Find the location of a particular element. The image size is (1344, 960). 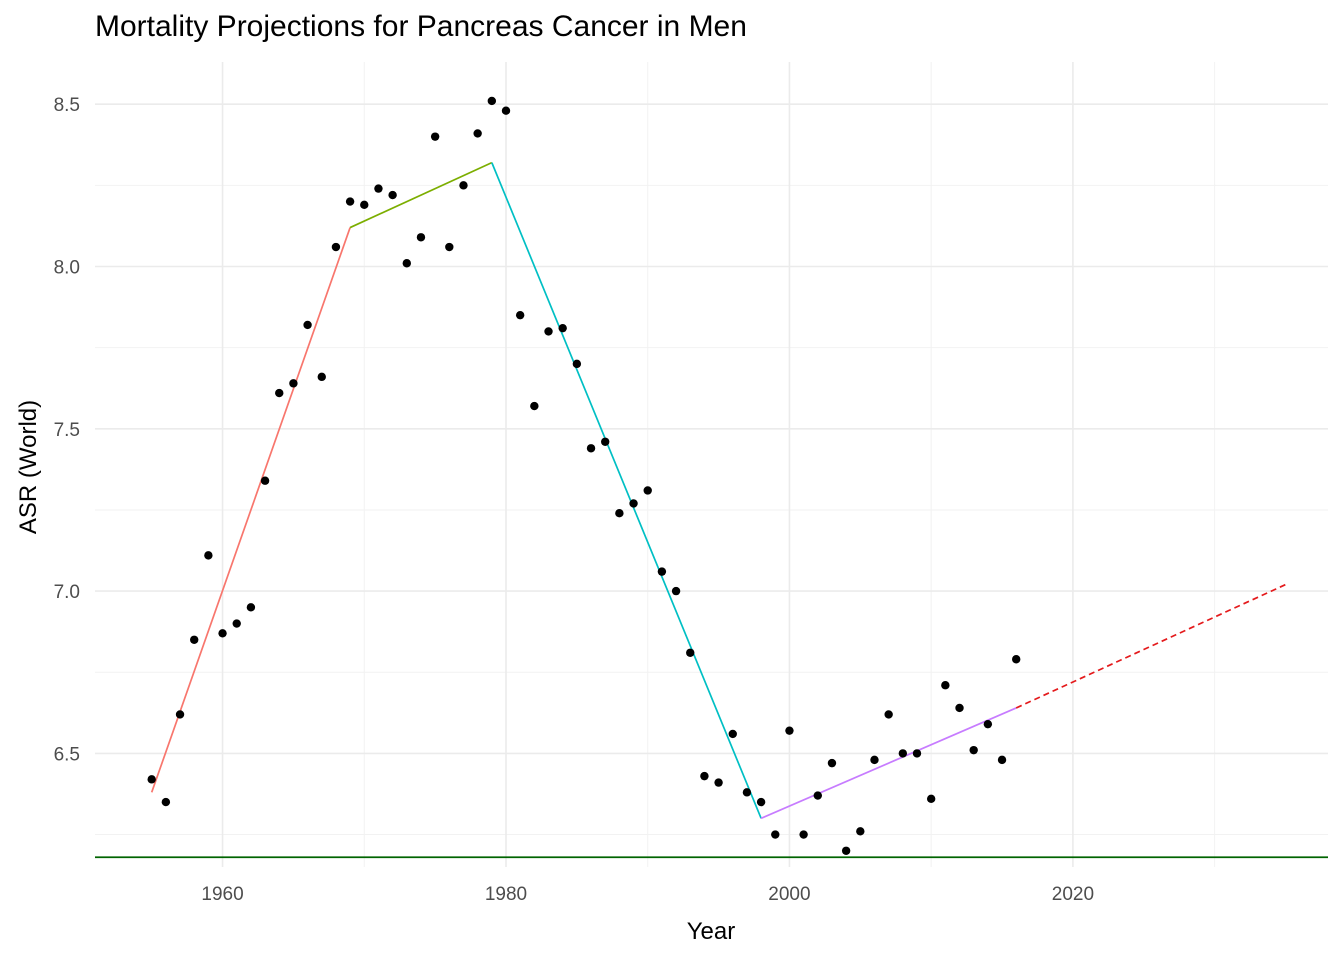

y-tick-label: 7.5 is located at coordinates (67, 430).